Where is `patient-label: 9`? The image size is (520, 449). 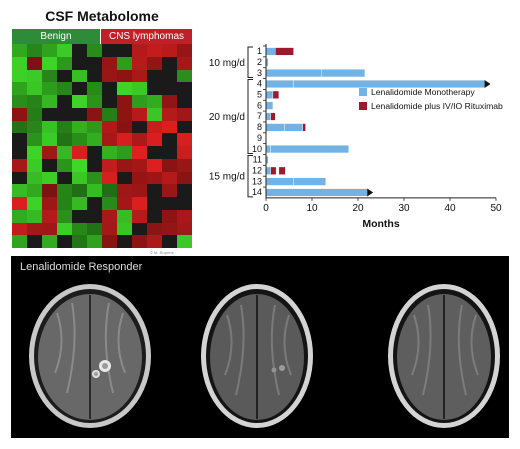 patient-label: 9 is located at coordinates (259, 138).